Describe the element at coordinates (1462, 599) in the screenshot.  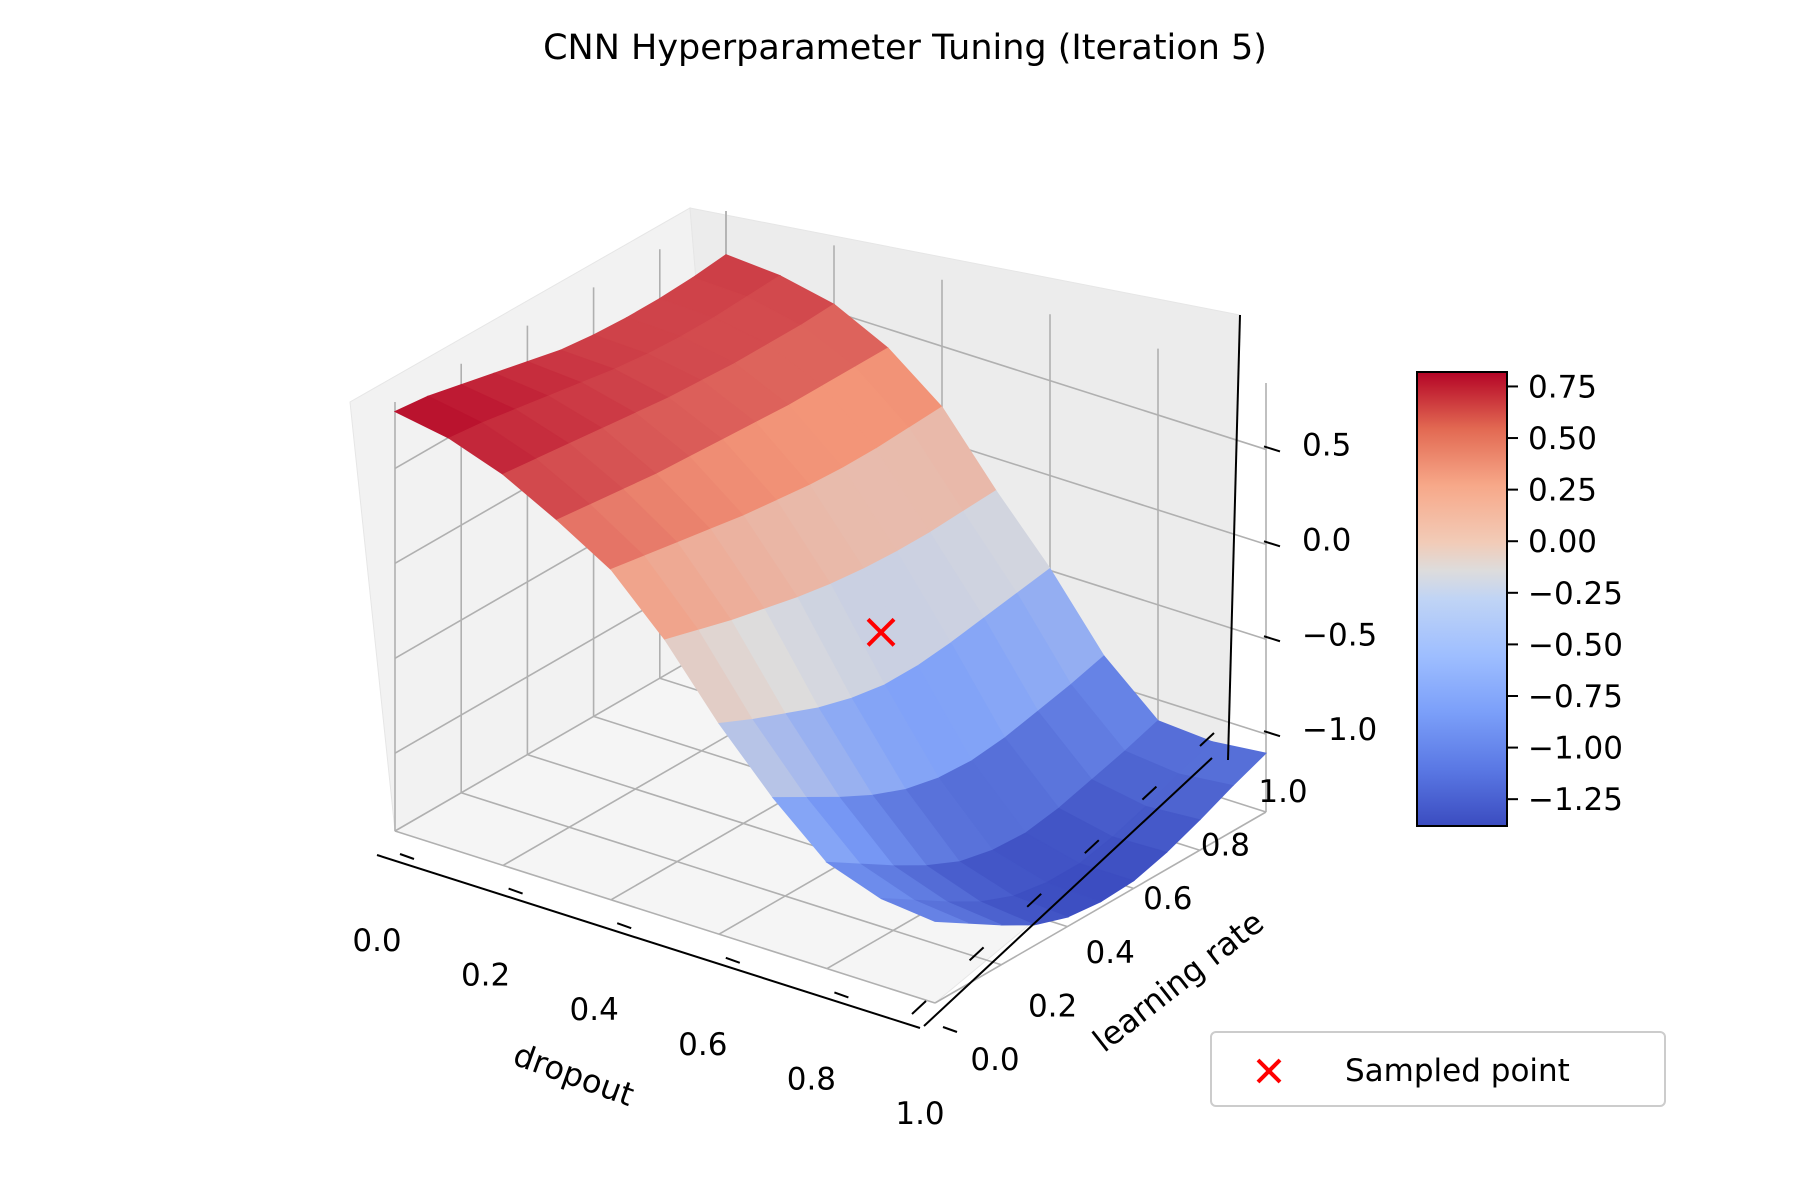
I see `colorbar-gradient` at that location.